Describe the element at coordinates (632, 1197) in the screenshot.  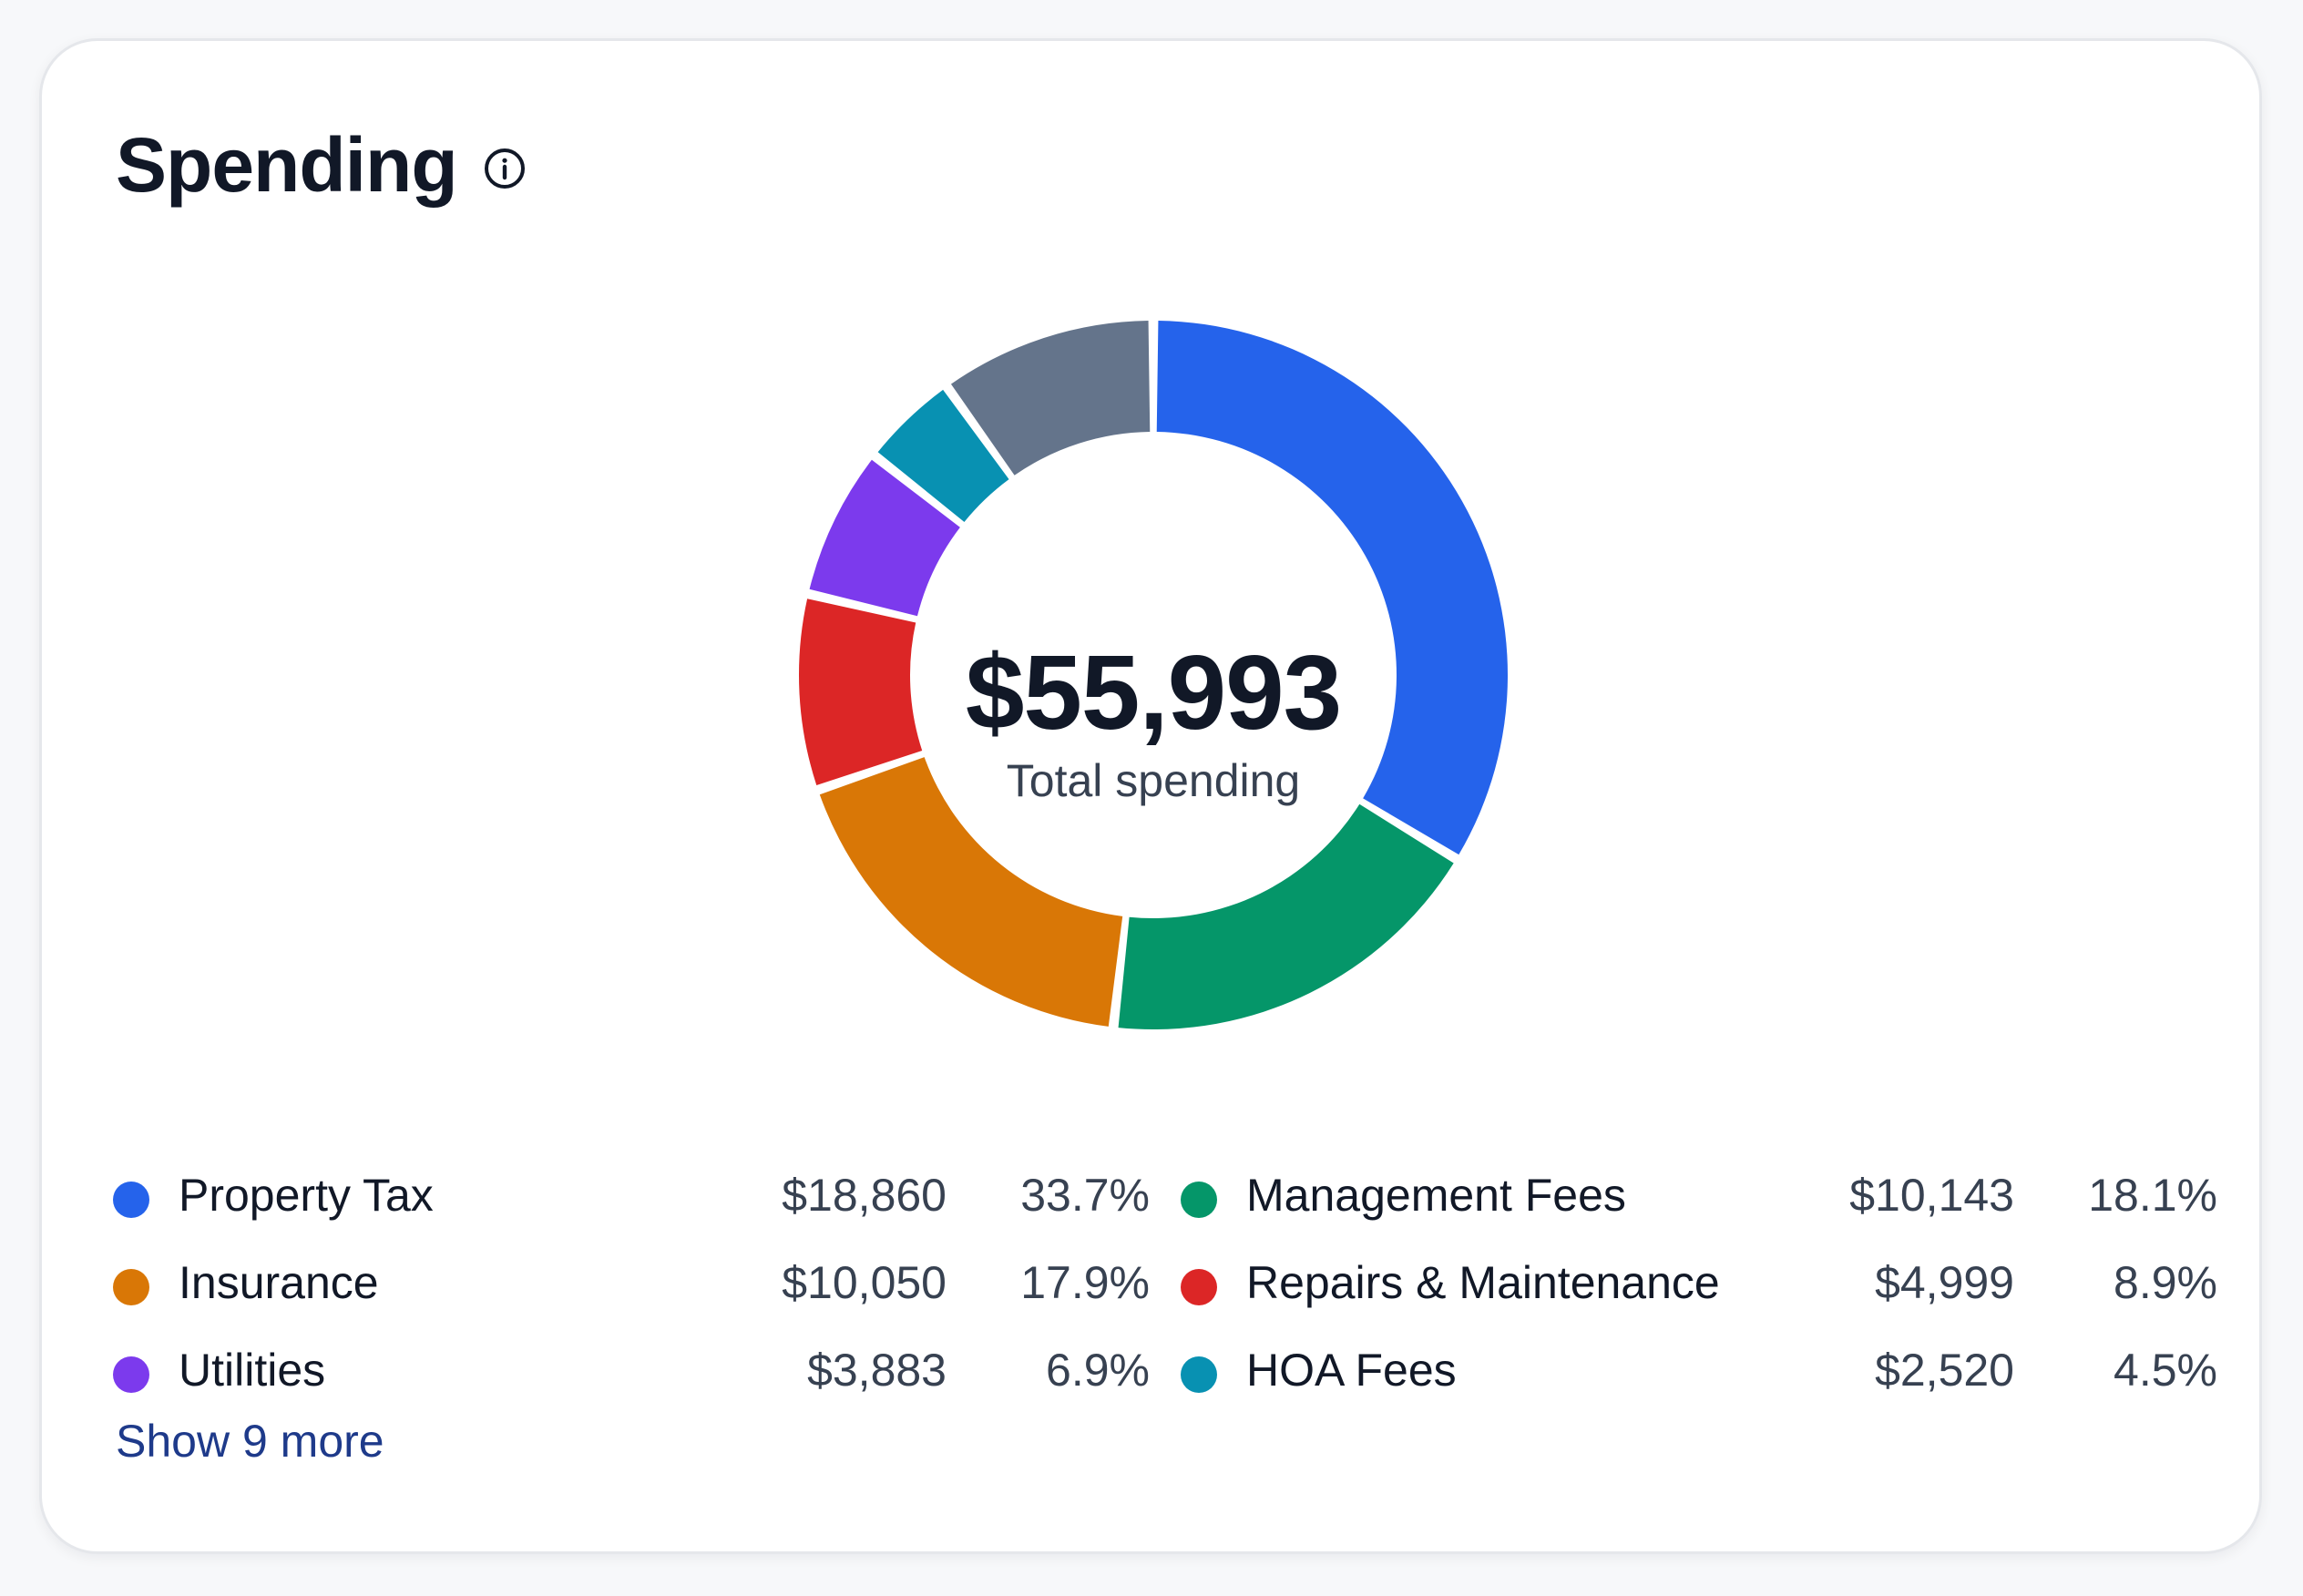
I see `legend-item: Property Tax $18,860 33.7%` at that location.